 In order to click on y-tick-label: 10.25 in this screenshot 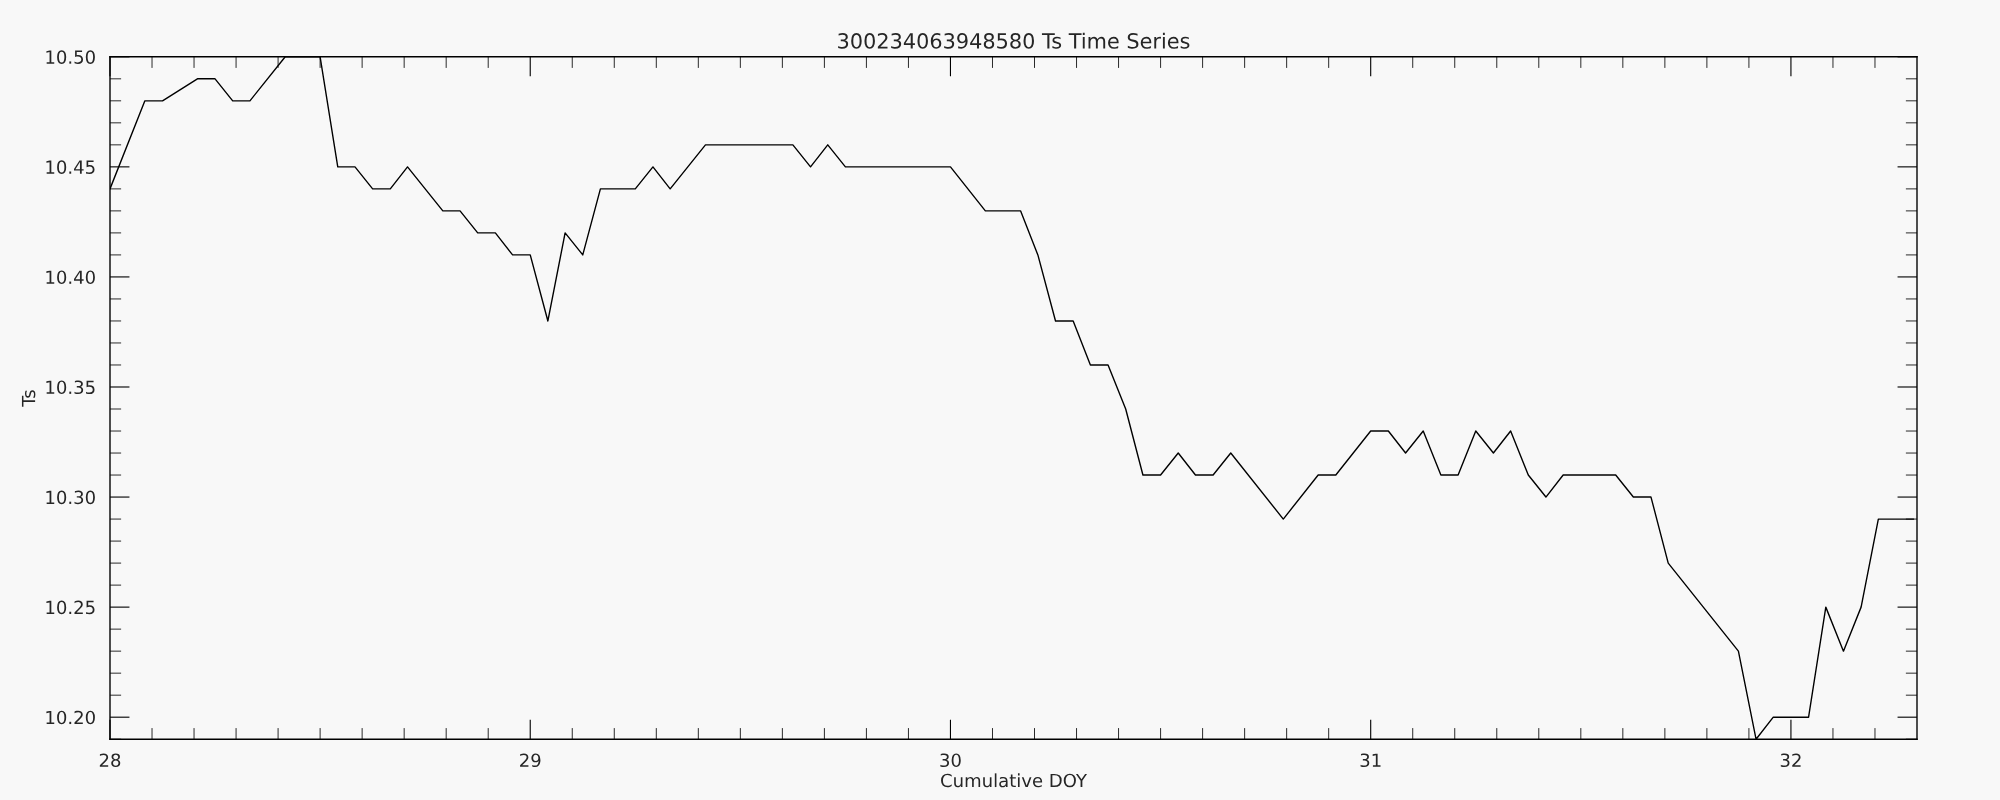, I will do `click(70, 607)`.